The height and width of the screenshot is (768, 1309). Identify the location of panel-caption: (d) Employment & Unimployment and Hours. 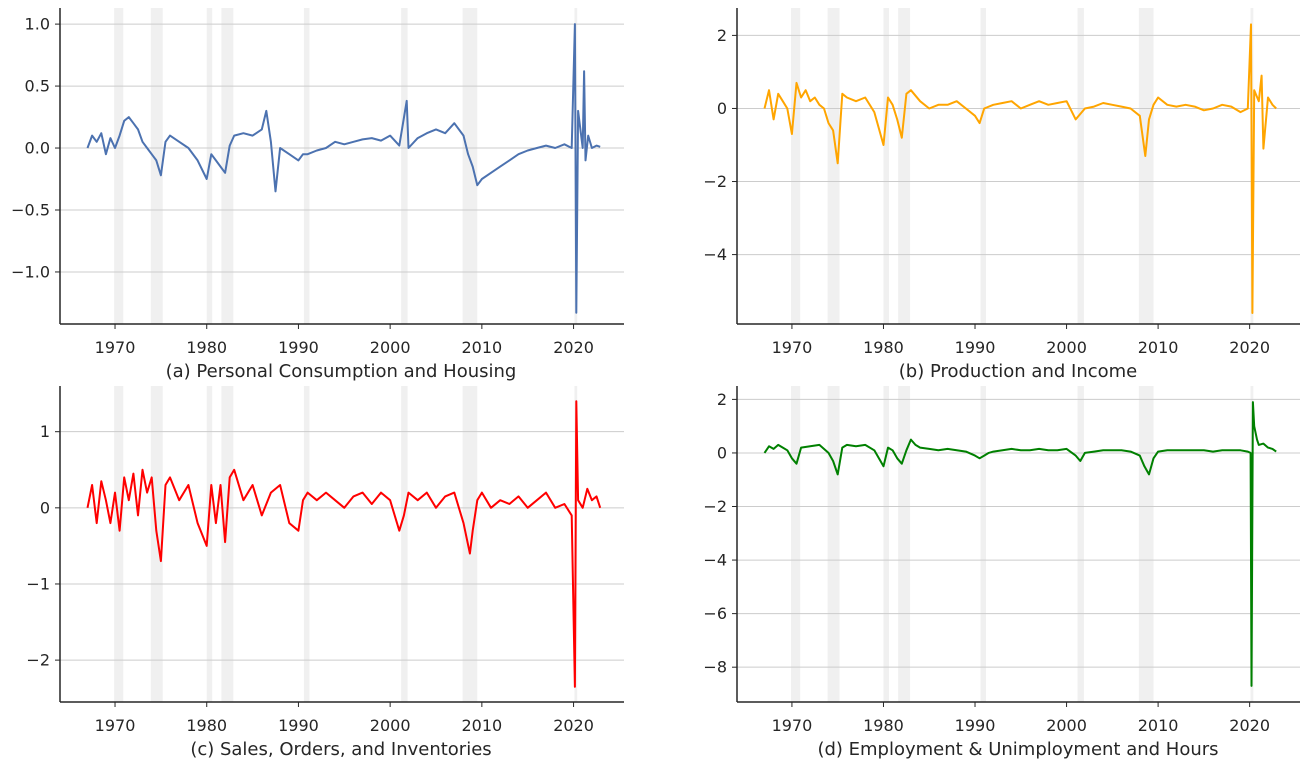
(1017, 749).